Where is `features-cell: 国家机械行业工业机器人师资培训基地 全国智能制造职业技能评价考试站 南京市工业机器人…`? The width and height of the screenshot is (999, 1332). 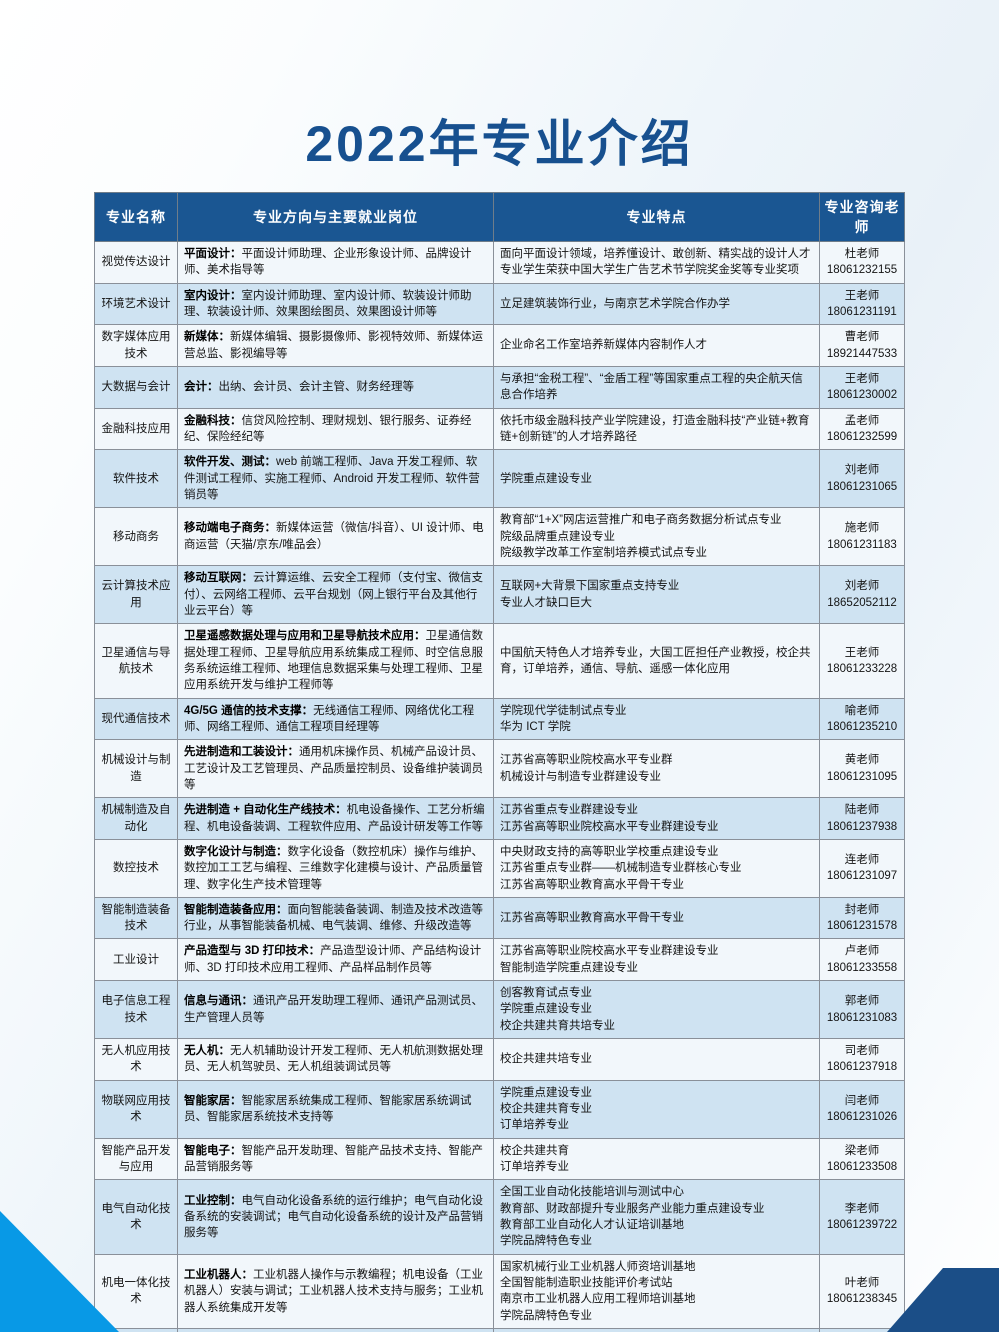 features-cell: 国家机械行业工业机器人师资培训基地 全国智能制造职业技能评价考试站 南京市工业机器人… is located at coordinates (656, 1291).